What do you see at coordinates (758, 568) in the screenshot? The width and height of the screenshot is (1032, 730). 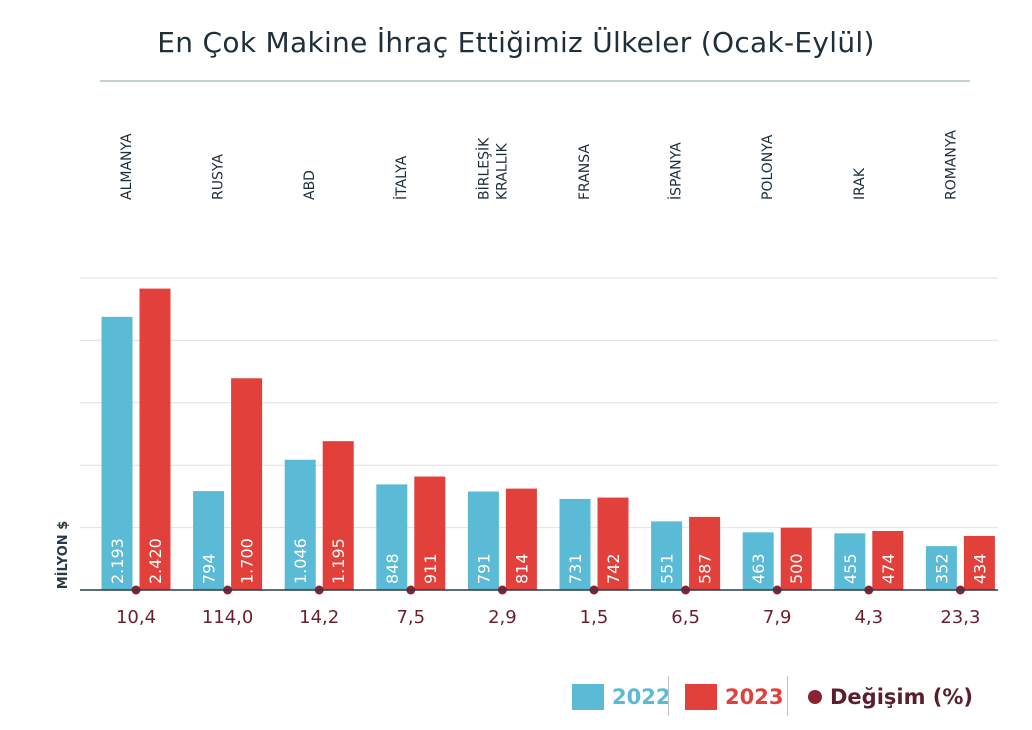 I see `bar-value-label: 463` at bounding box center [758, 568].